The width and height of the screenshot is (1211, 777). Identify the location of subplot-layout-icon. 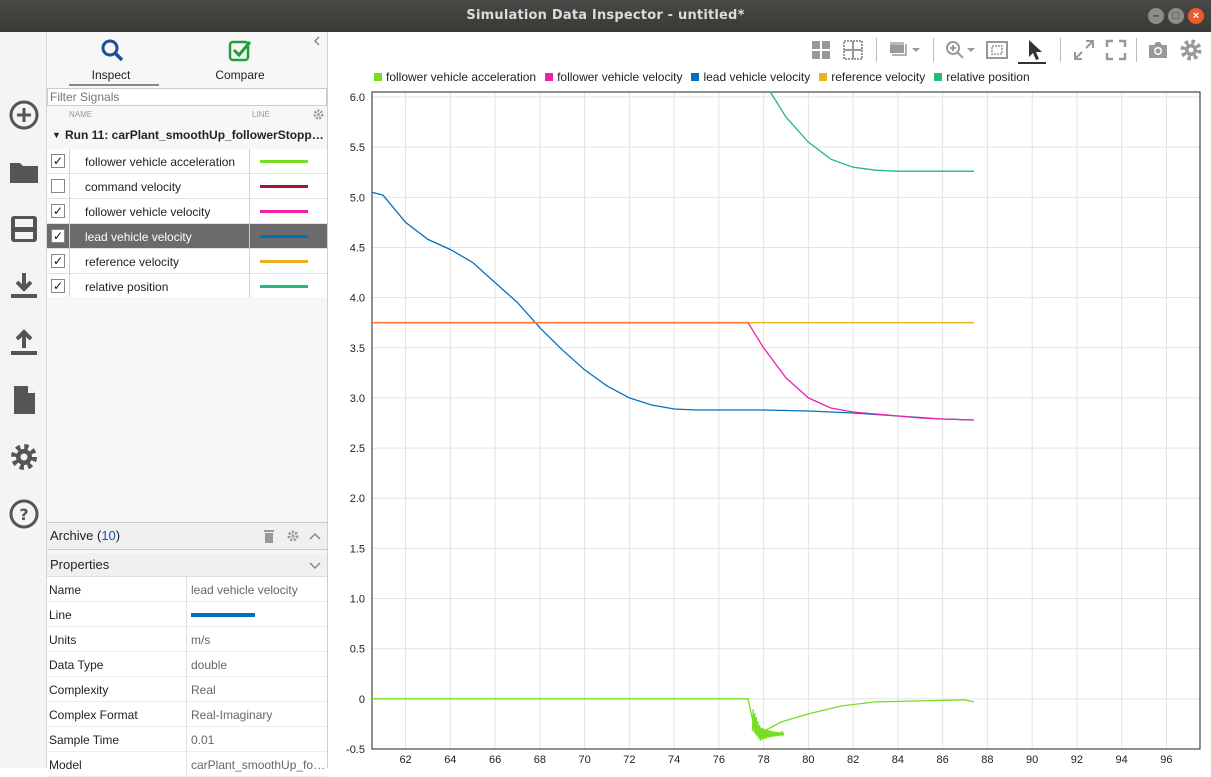
(853, 50).